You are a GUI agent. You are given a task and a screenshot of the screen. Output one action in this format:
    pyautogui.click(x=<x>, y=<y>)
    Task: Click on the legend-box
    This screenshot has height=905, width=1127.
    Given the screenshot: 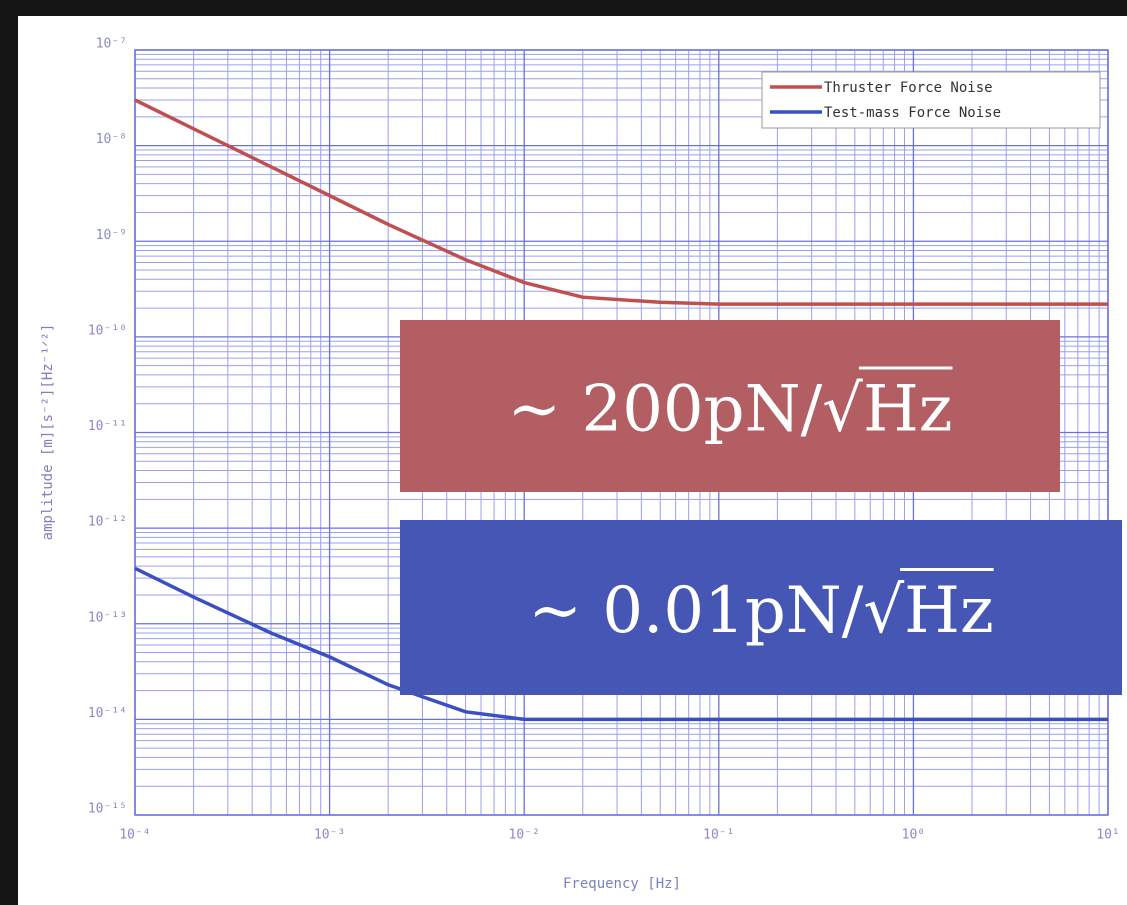 What is the action you would take?
    pyautogui.click(x=931, y=100)
    